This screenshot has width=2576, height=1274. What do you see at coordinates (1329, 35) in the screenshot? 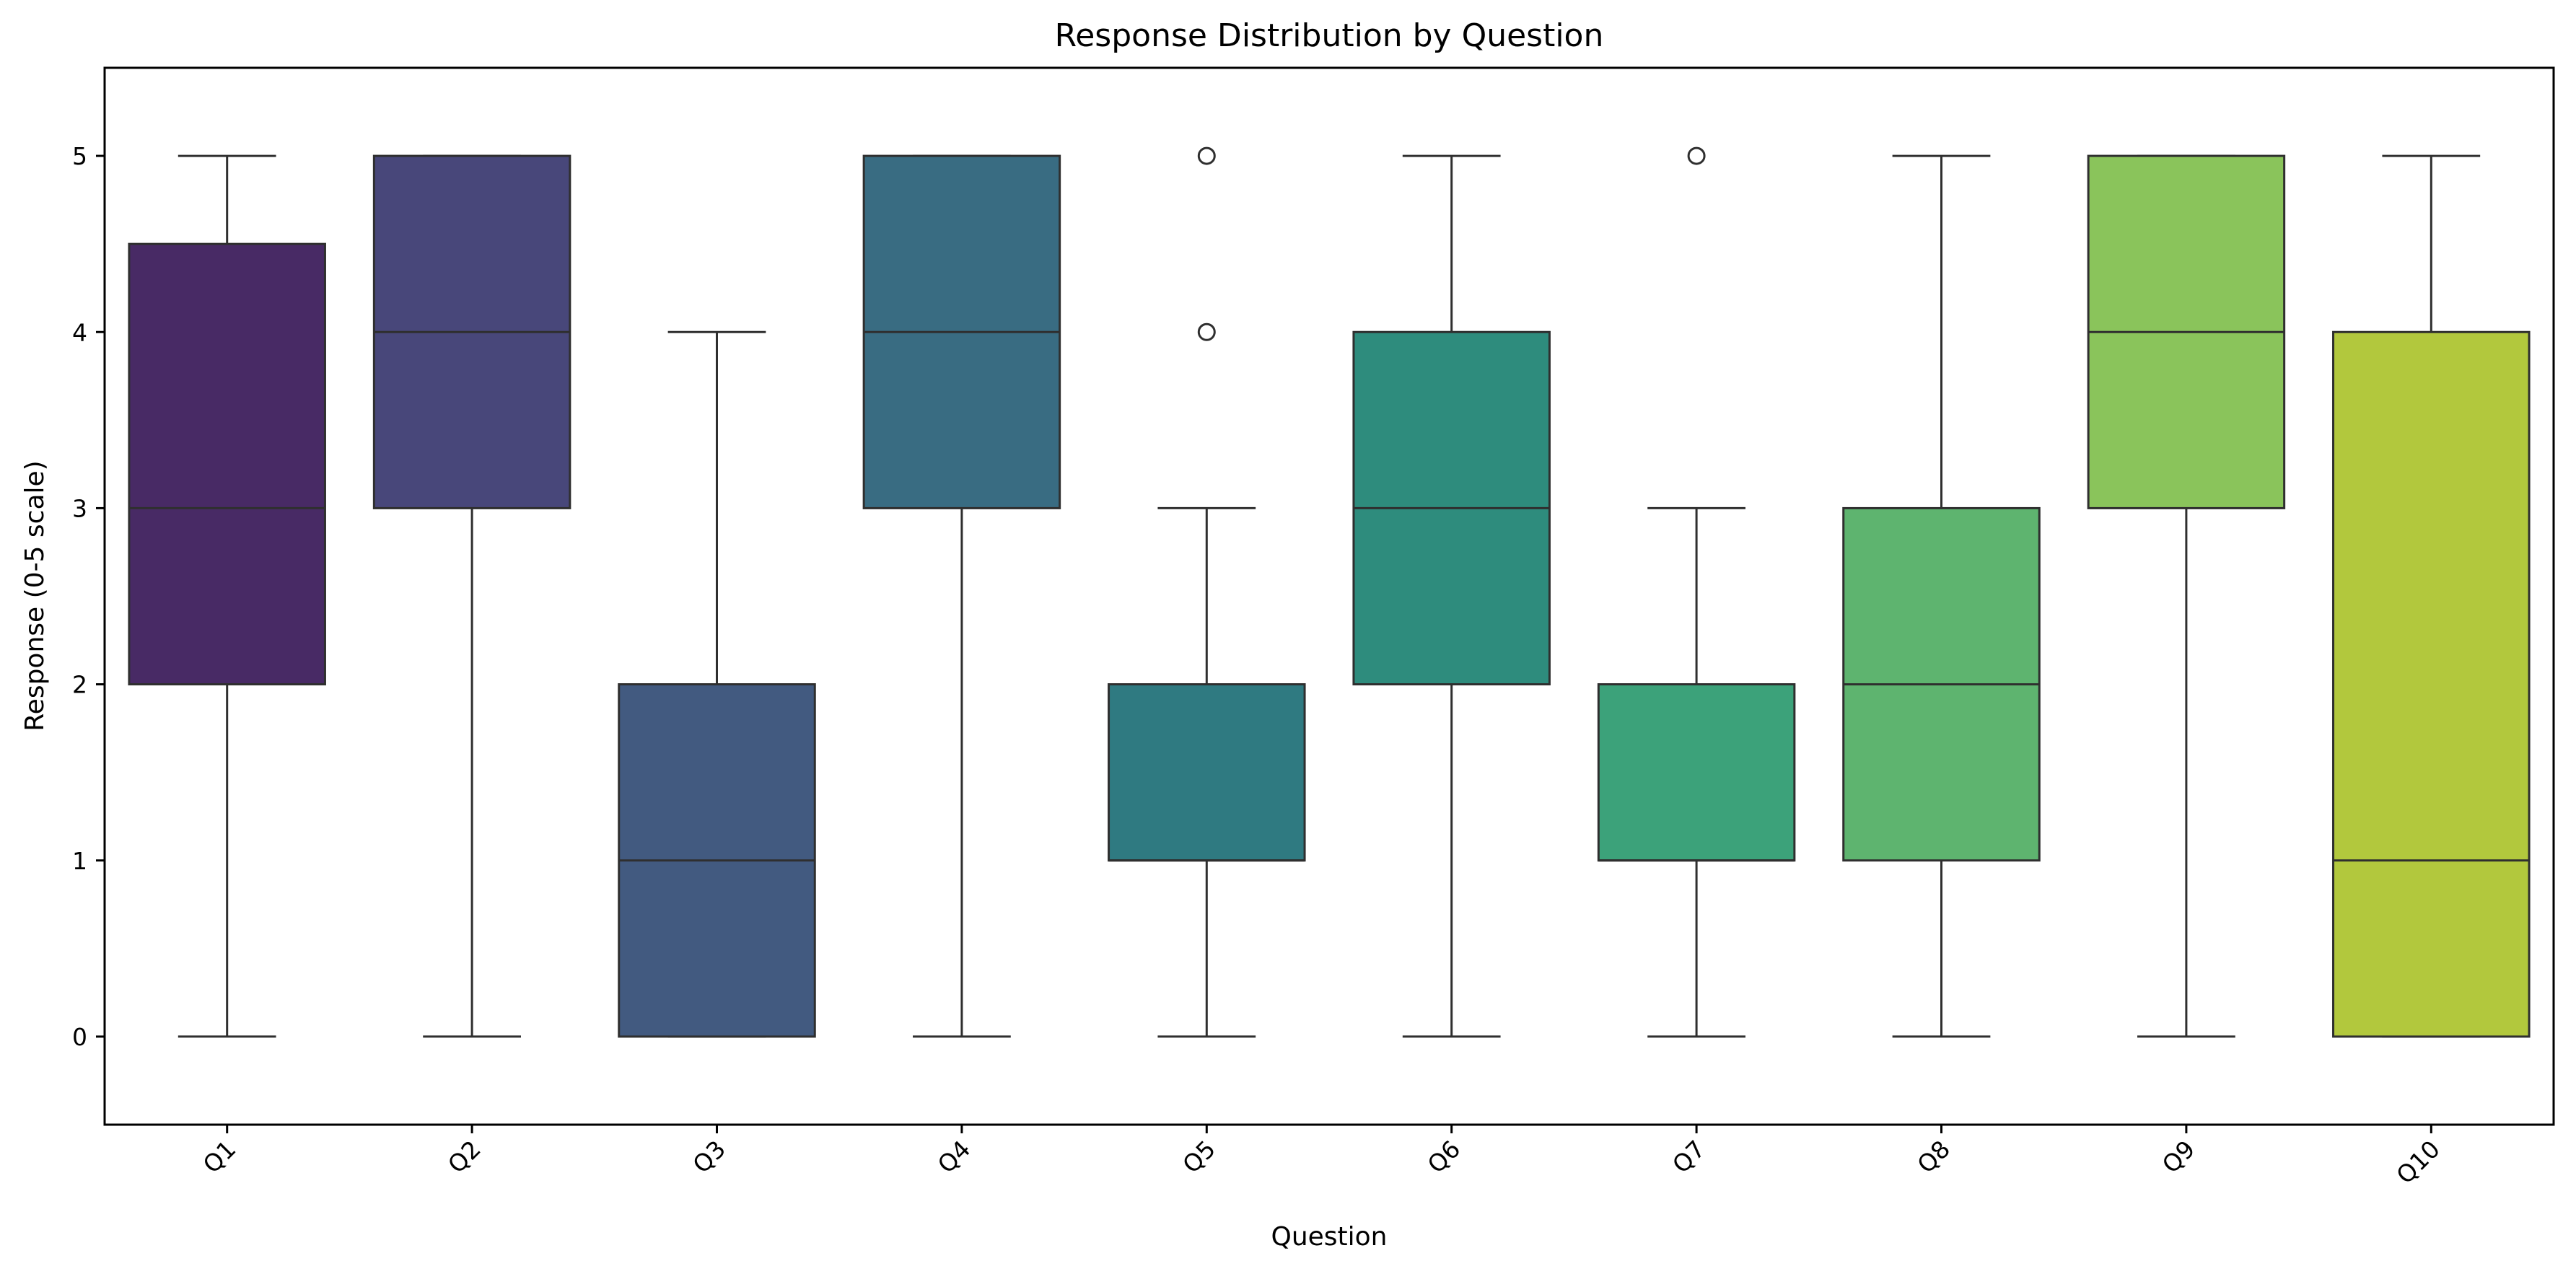
I see `chart-title: Response Distribution by Question` at bounding box center [1329, 35].